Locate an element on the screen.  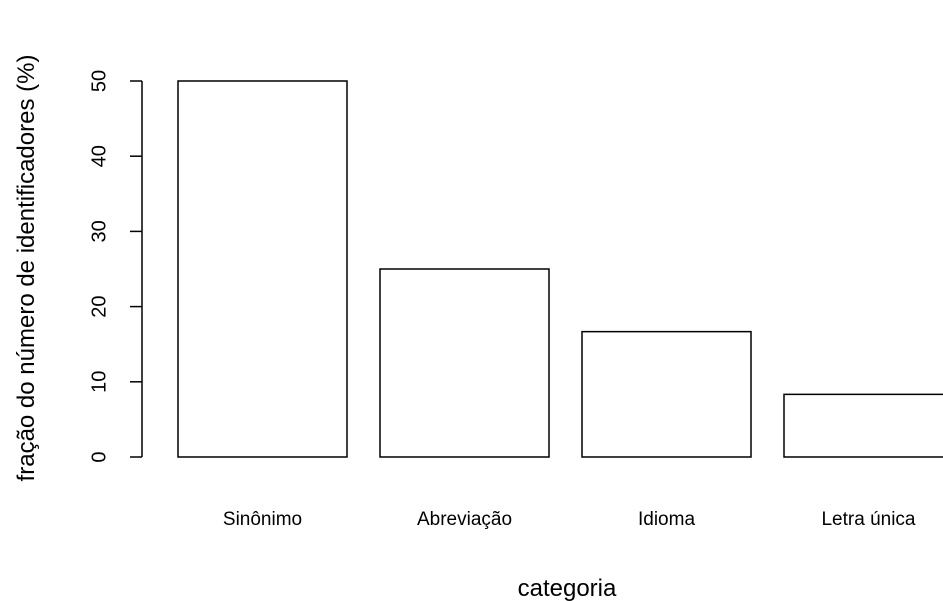
y-tick-label: 50 is located at coordinates (99, 81).